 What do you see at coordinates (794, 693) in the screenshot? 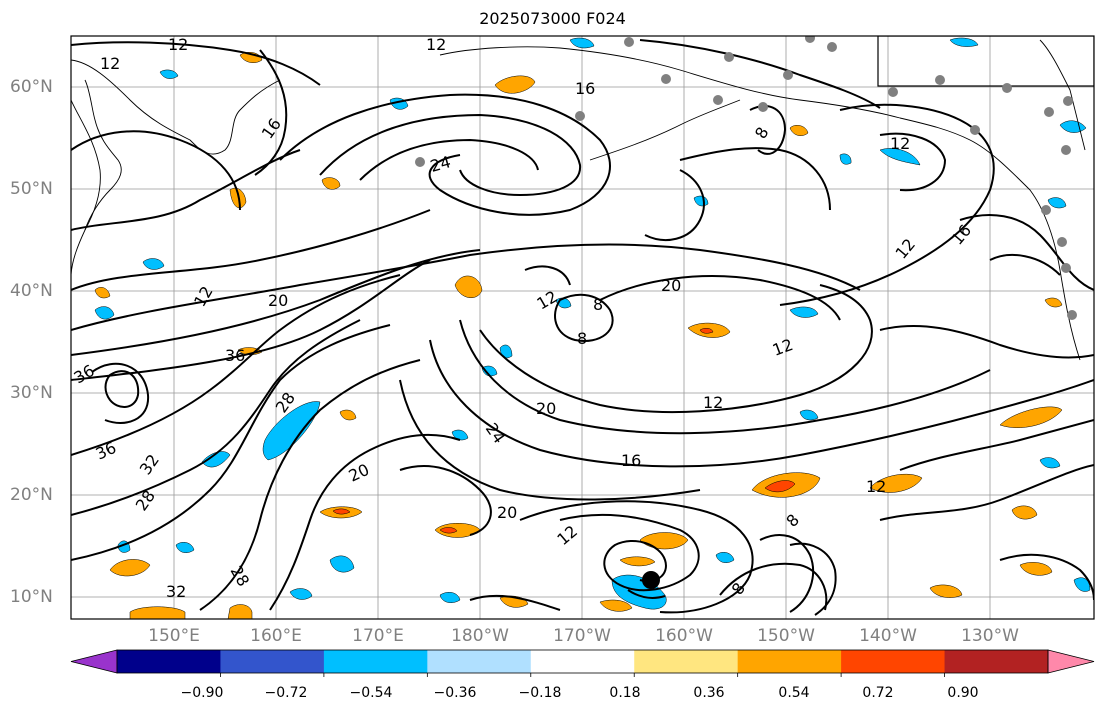
I see `colorbar-tick-label: 0.54` at bounding box center [794, 693].